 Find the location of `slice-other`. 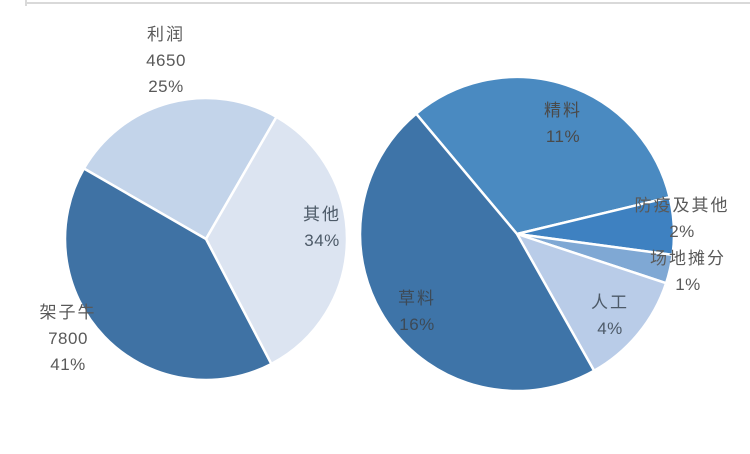

slice-other is located at coordinates (276, 240).